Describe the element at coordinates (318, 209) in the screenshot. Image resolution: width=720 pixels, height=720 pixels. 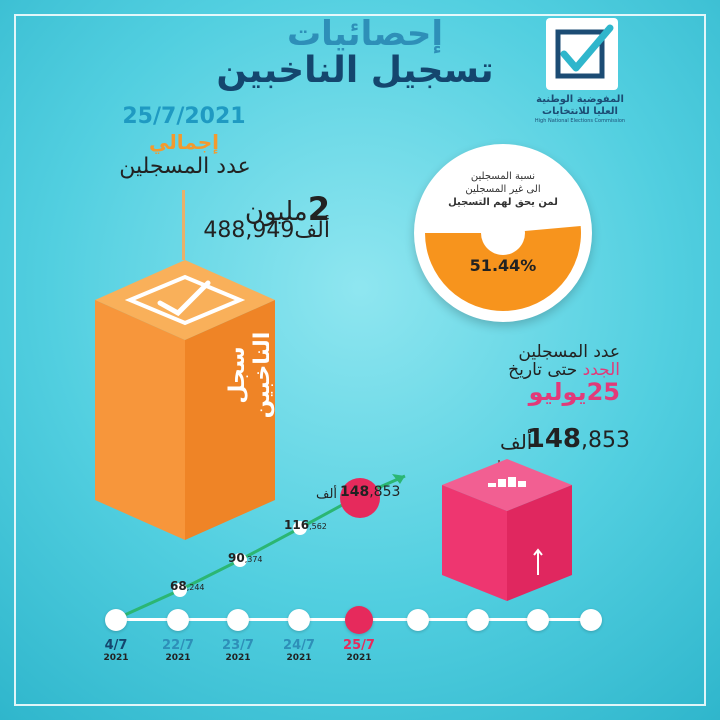
I see `total-value-num: 2` at that location.